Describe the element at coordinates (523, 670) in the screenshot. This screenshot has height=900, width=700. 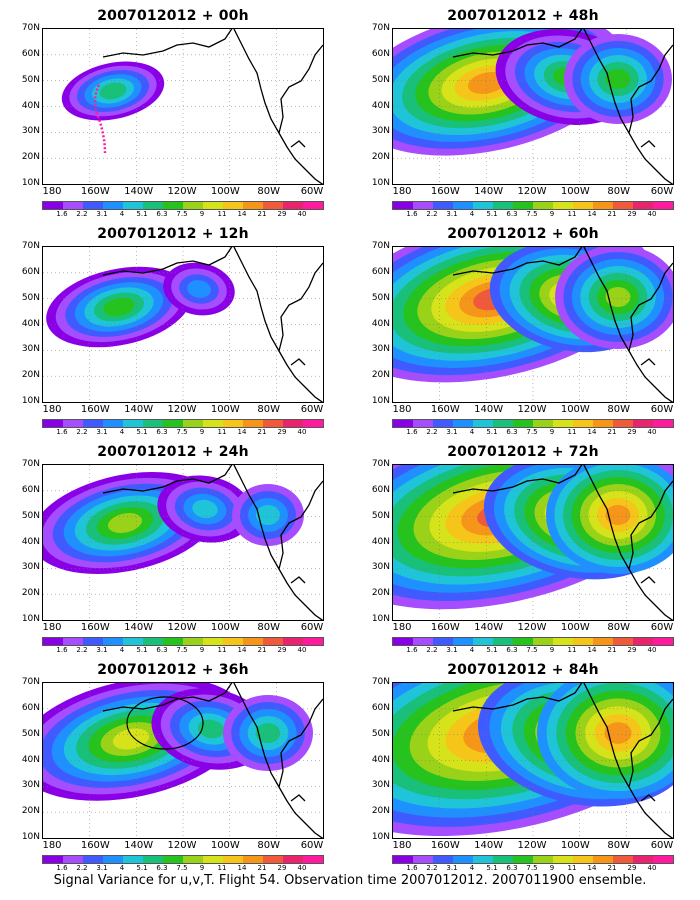
I see `panel-title: 2007012012 + 84h` at that location.